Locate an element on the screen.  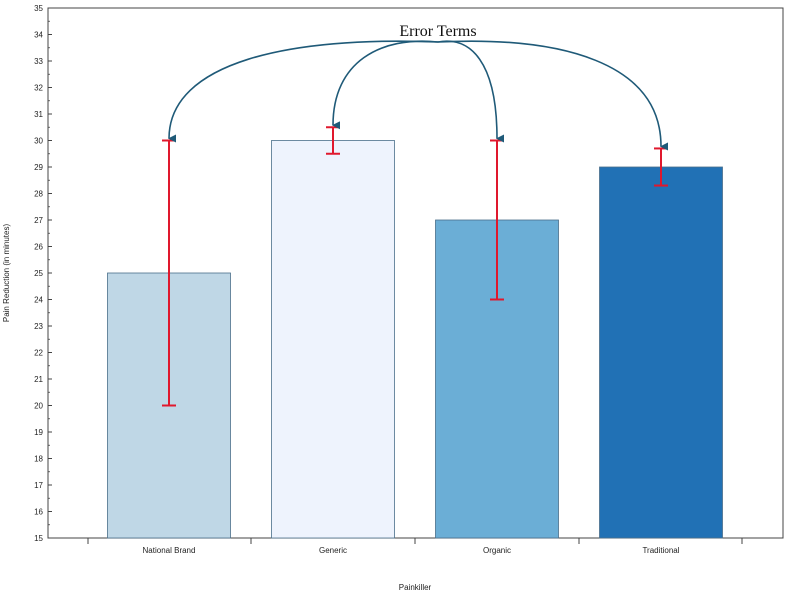
y-tick-label: 33 is located at coordinates (38, 61).